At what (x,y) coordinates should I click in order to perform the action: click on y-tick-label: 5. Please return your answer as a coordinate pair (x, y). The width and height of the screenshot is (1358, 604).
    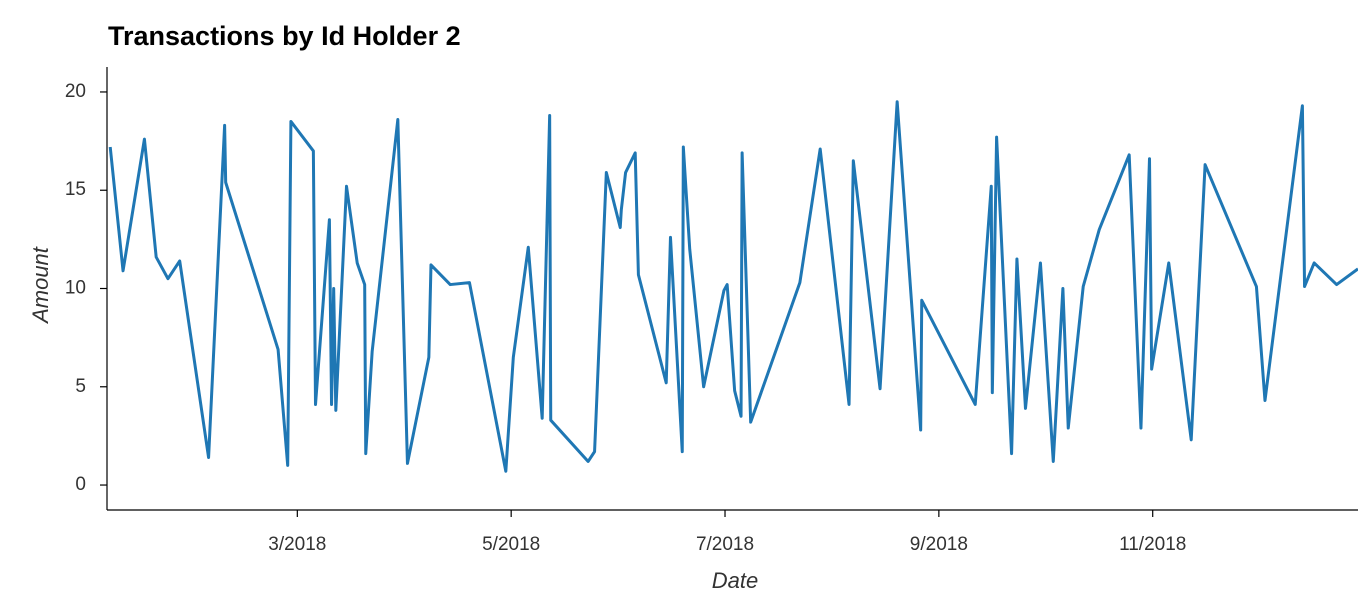
    Looking at the image, I should click on (80, 386).